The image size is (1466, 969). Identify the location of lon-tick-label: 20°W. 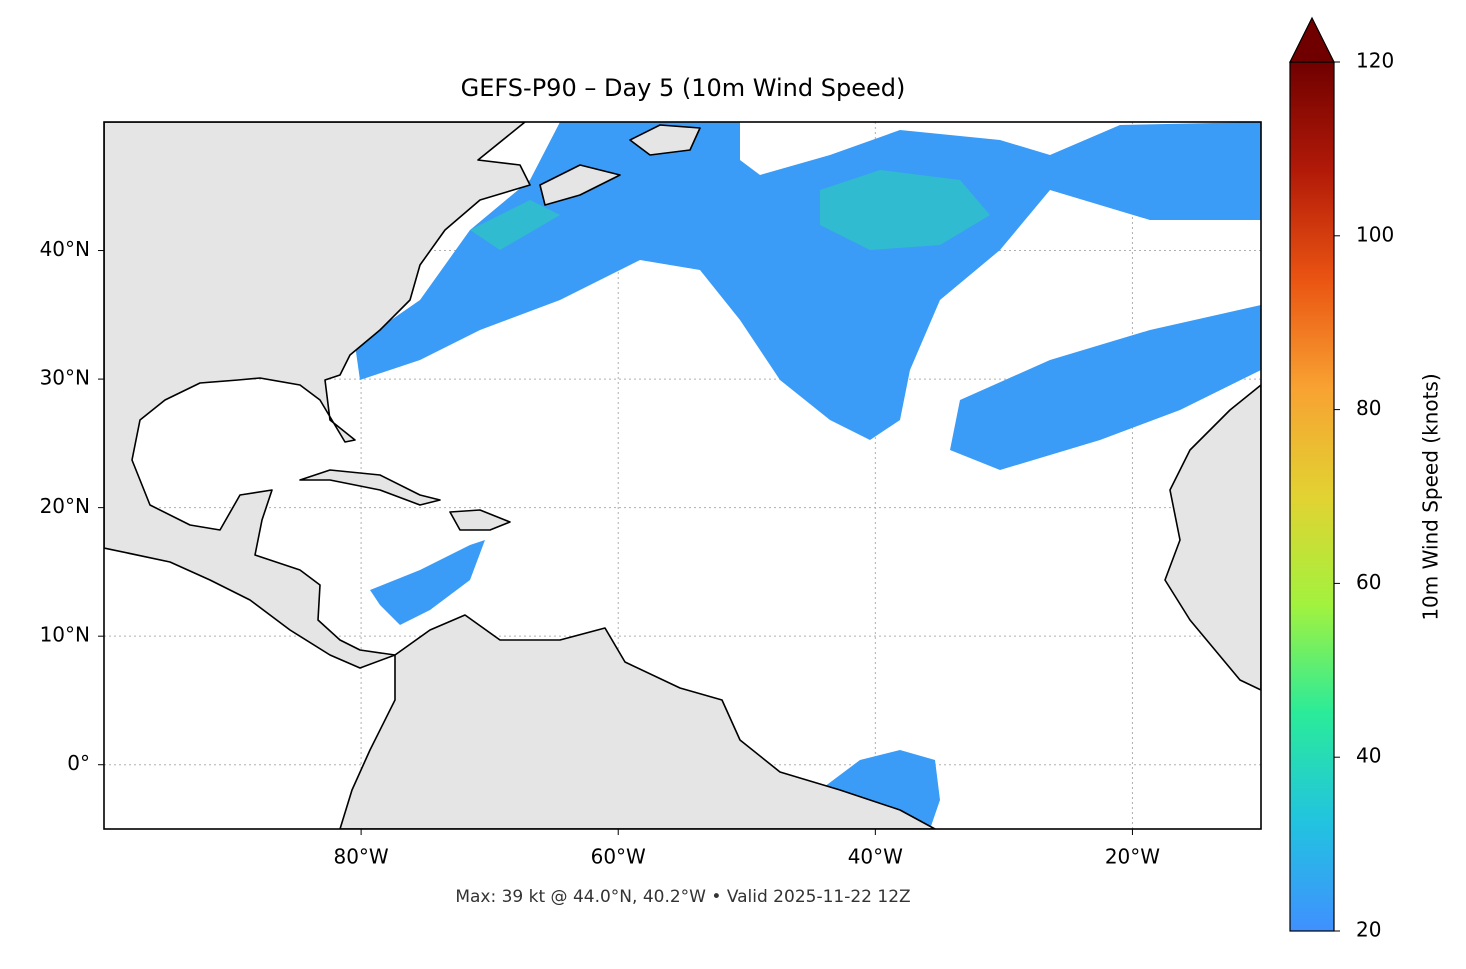
(1132, 857).